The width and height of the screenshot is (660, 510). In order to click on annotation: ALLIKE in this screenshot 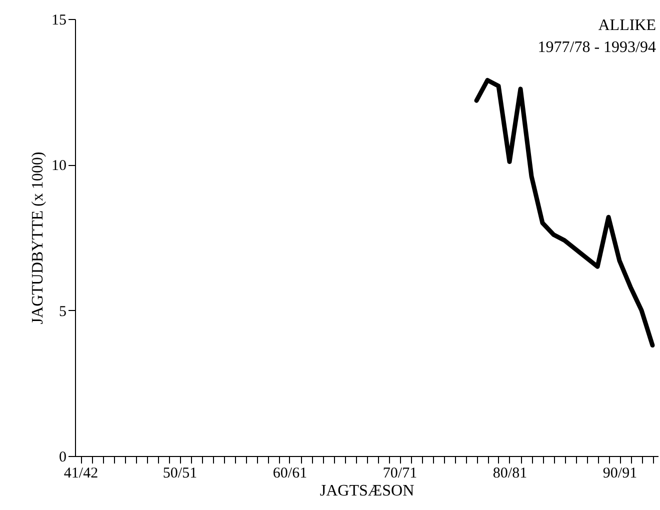, I will do `click(627, 25)`.